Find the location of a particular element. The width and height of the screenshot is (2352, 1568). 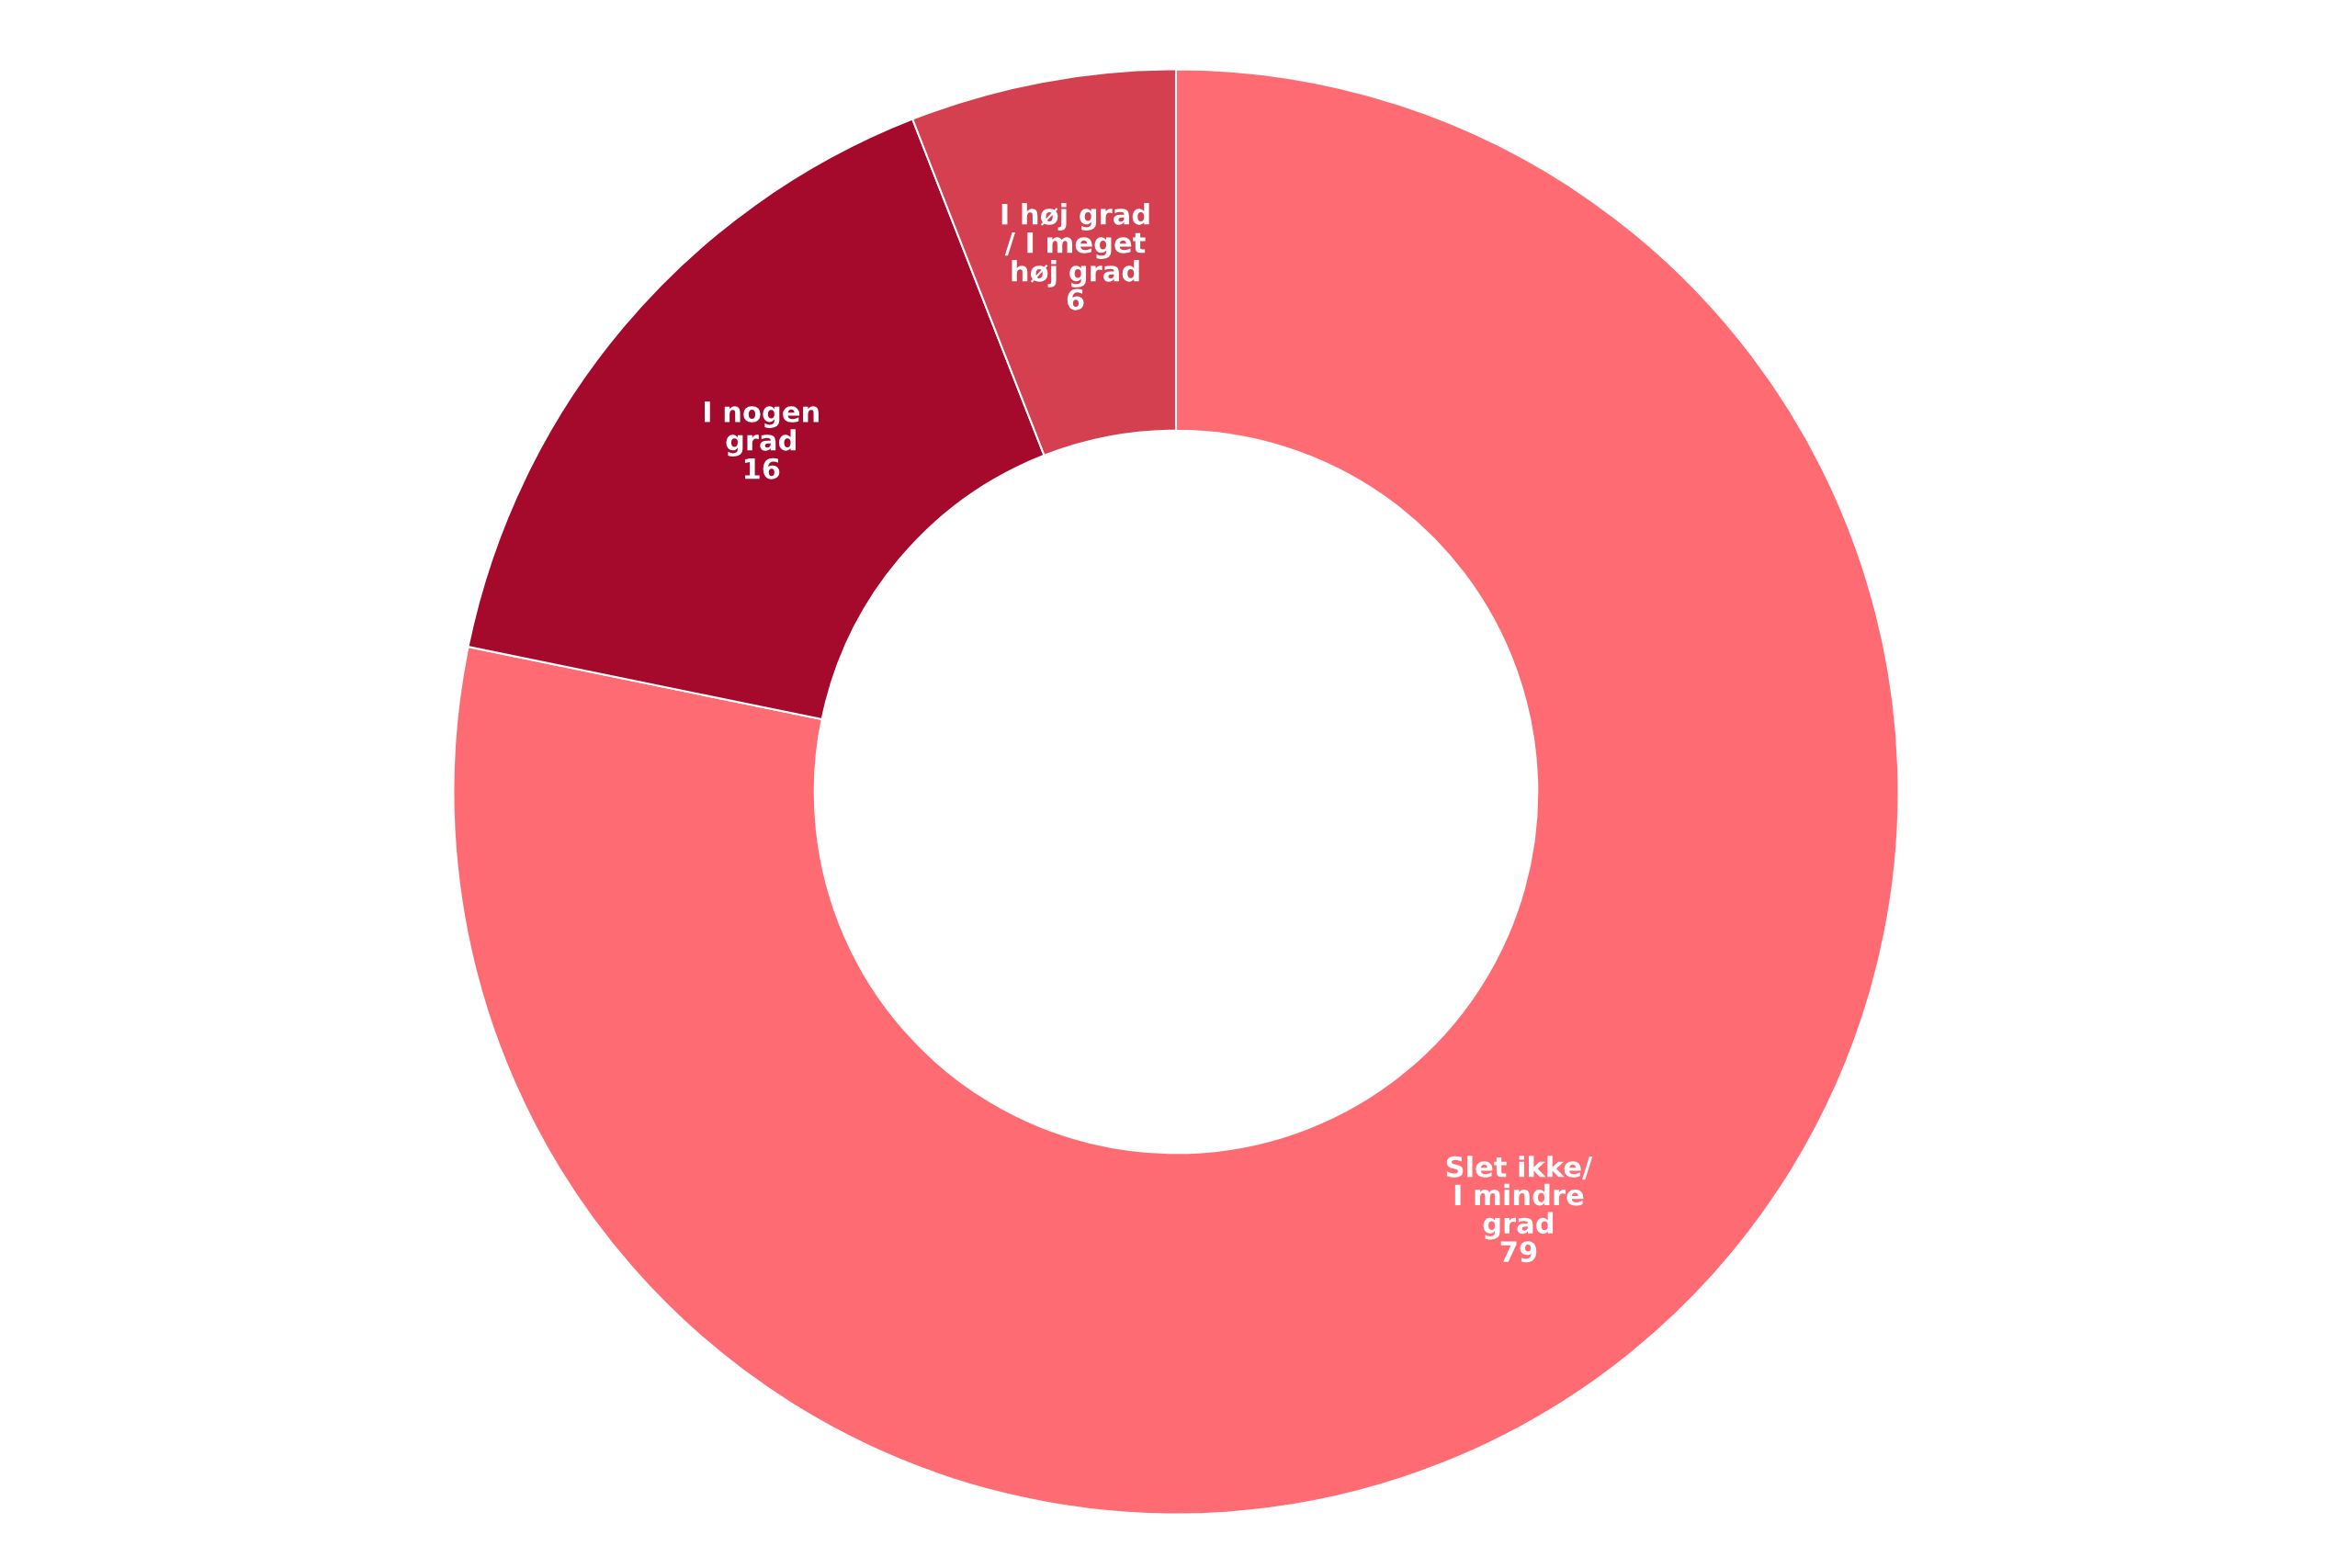

slice-label: I nogen grad is located at coordinates (762, 429).